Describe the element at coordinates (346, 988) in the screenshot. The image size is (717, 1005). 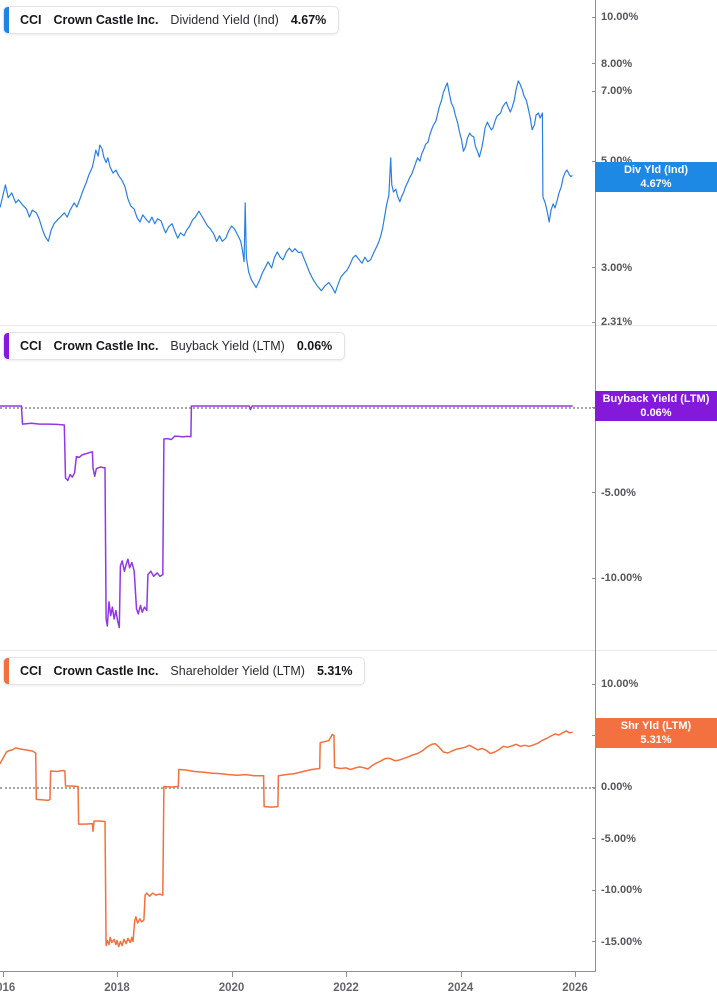
I see `x-label-2022: 2022` at that location.